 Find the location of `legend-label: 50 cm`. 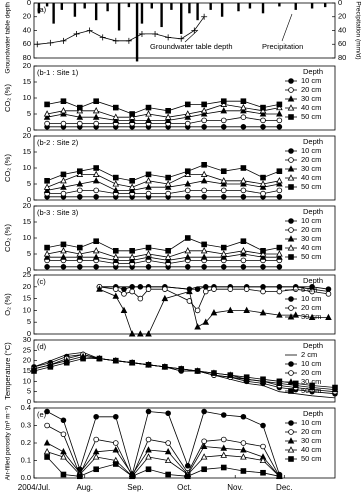

legend-label: 50 cm is located at coordinates (311, 116).